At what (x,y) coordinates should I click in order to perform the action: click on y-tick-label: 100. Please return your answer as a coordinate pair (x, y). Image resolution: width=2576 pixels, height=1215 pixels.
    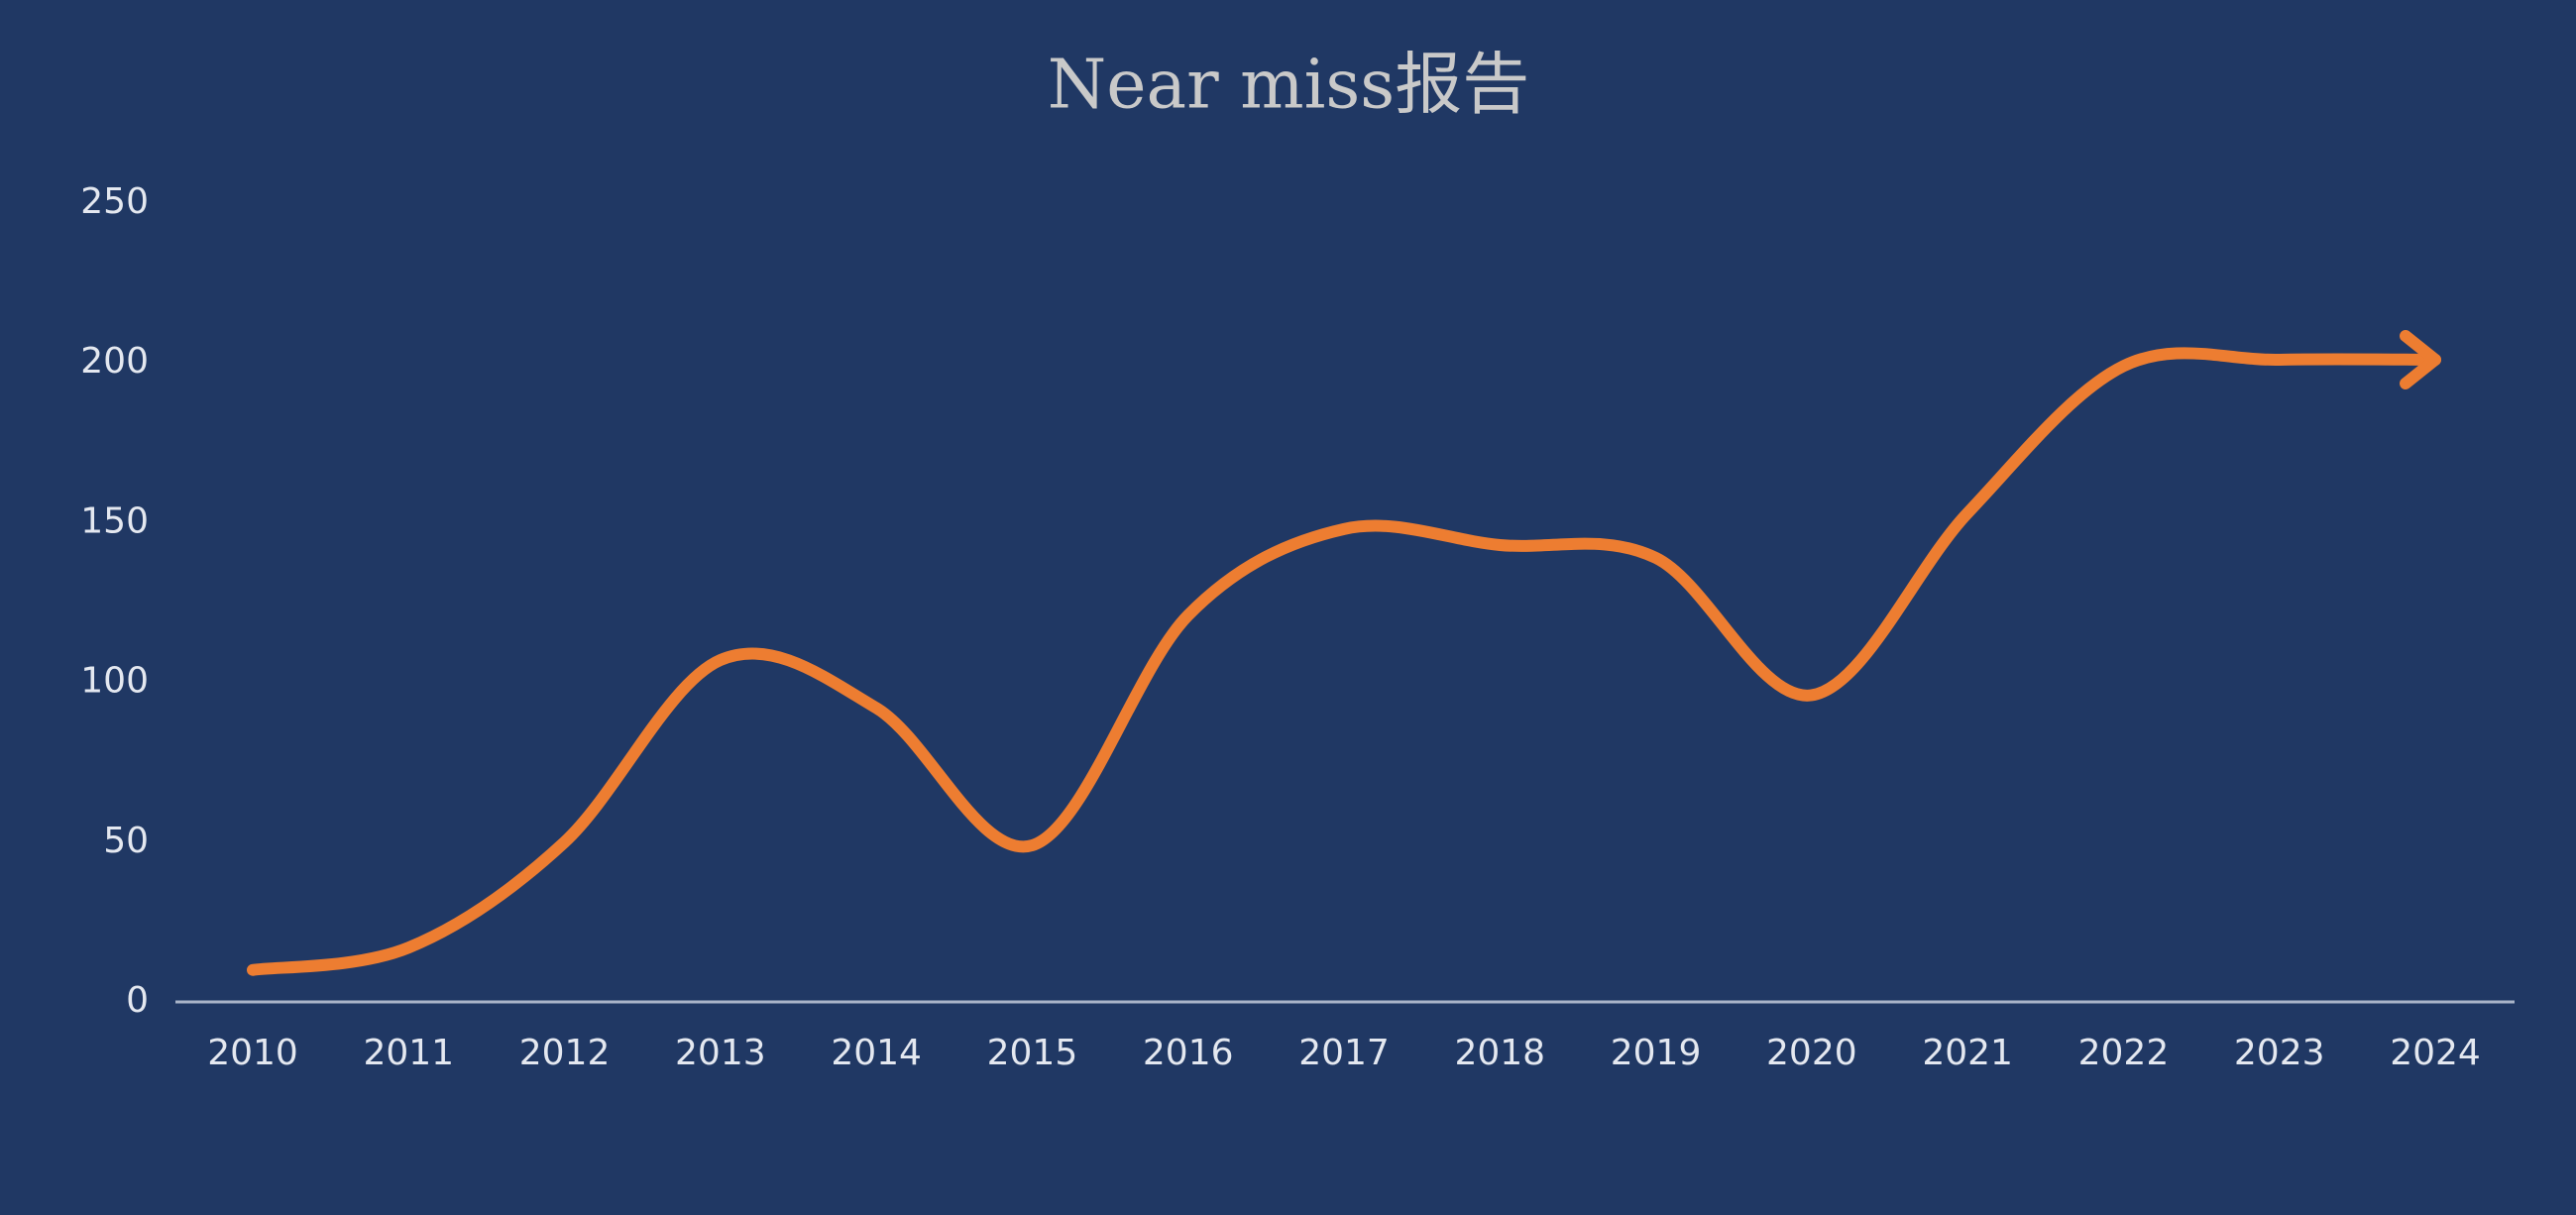
    Looking at the image, I should click on (114, 681).